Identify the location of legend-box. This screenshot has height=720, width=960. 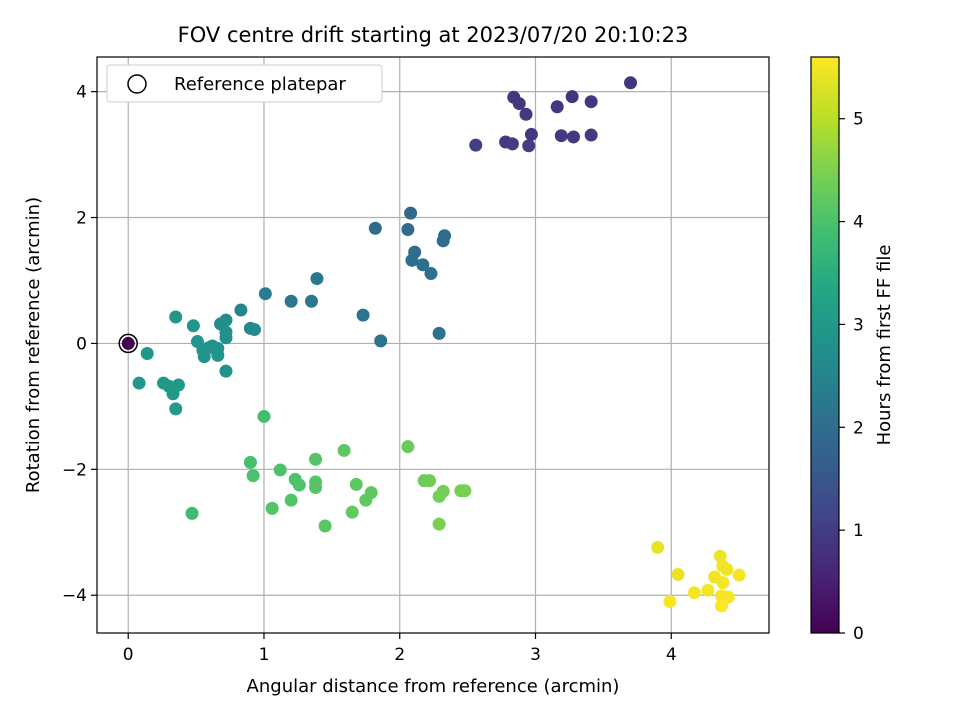
(244, 83).